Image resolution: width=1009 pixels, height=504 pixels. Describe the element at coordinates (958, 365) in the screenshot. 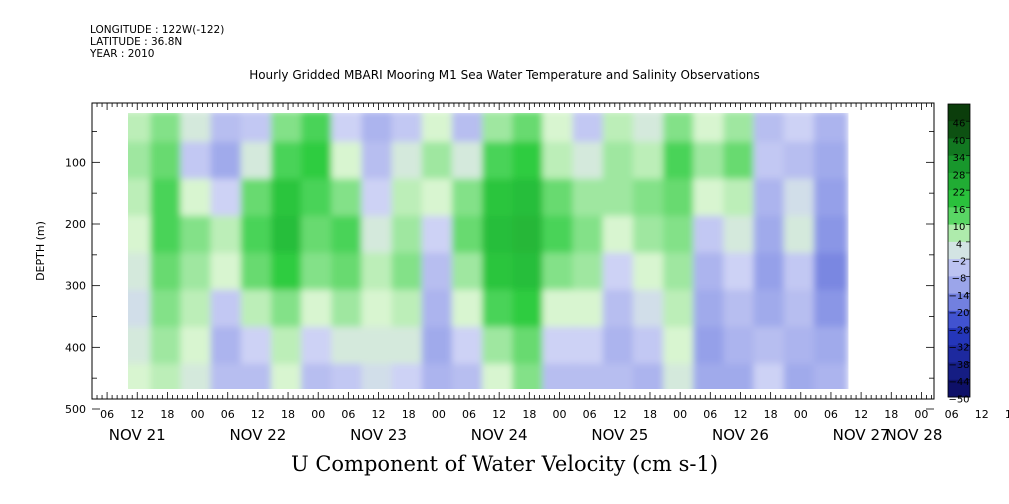

I see `colorbar-label: −38` at that location.